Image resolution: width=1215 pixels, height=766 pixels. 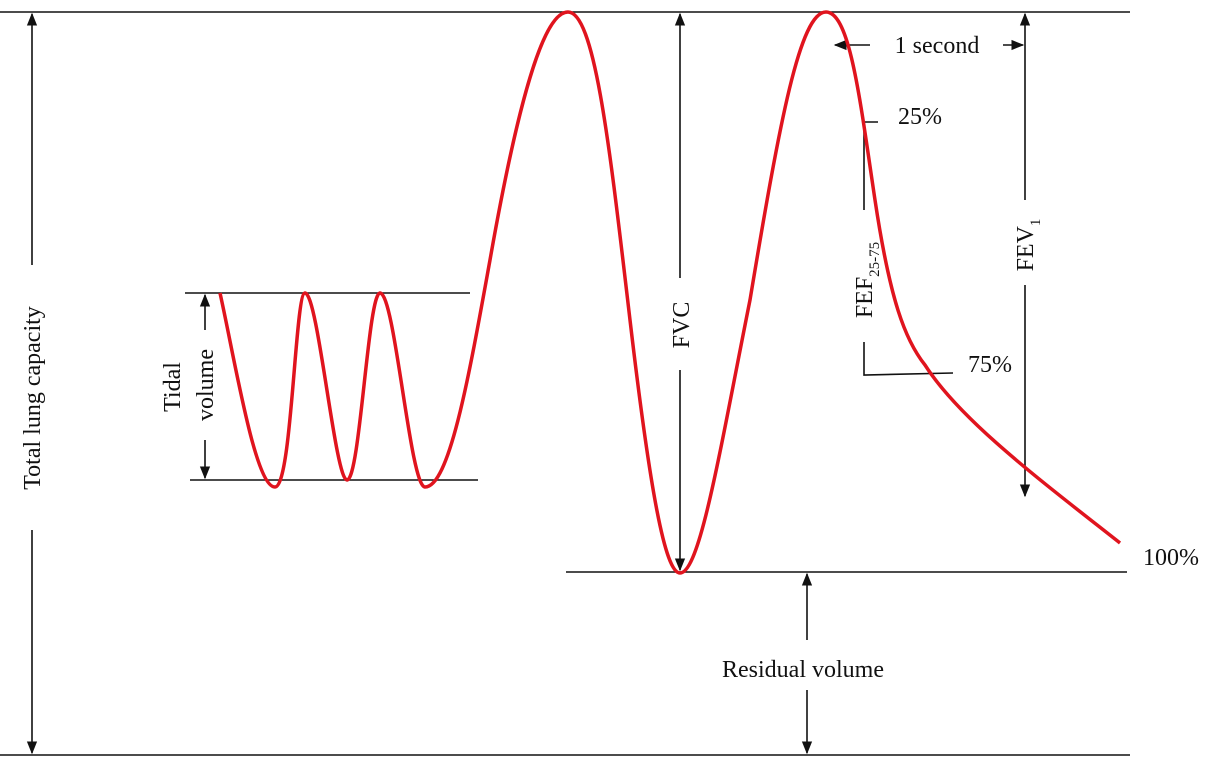 What do you see at coordinates (206, 385) in the screenshot?
I see `volume-label: volume` at bounding box center [206, 385].